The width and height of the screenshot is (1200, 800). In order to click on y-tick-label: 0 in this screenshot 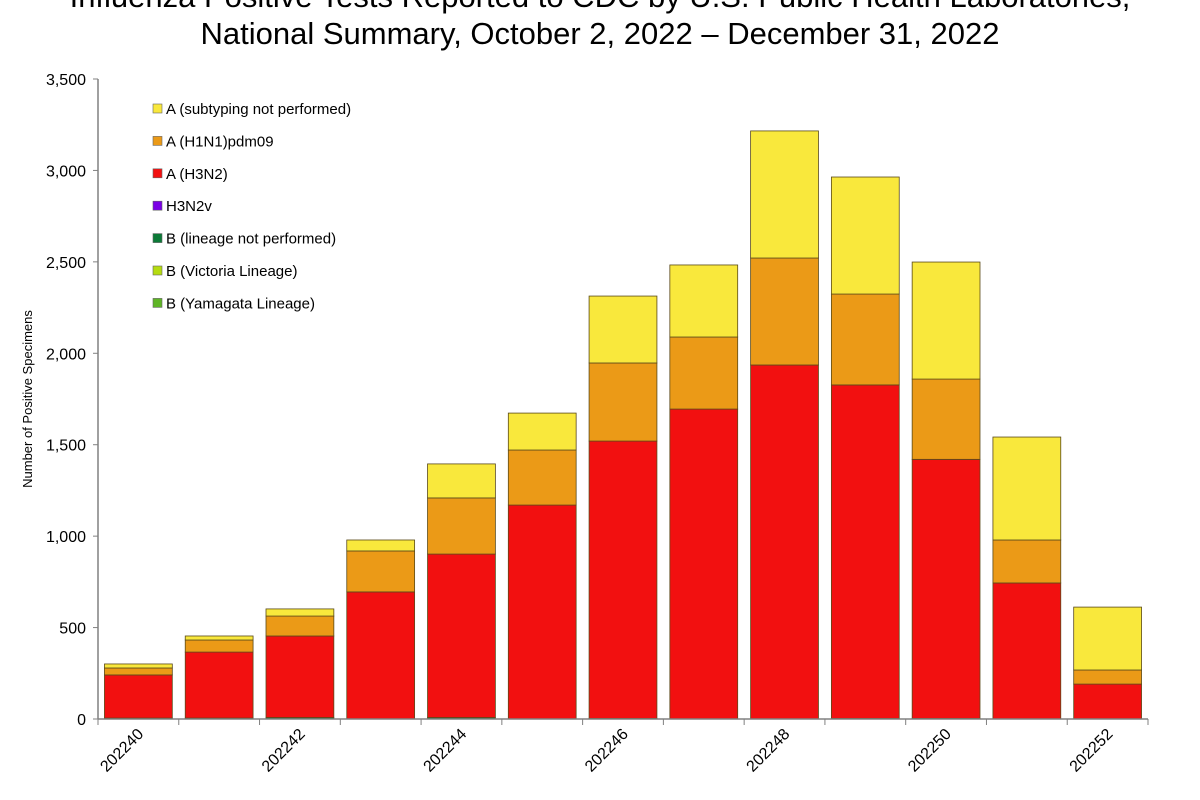, I will do `click(81, 720)`.